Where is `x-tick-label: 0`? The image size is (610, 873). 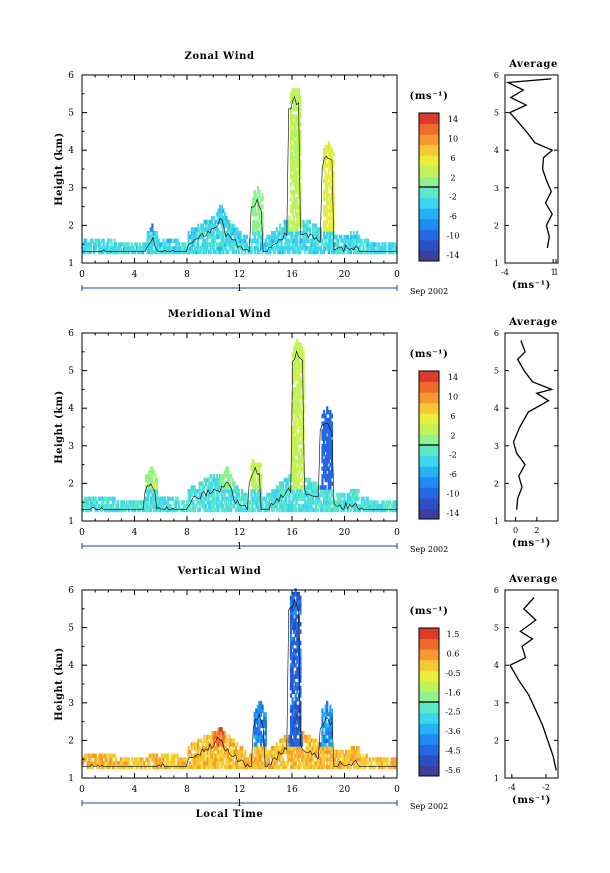 x-tick-label: 0 is located at coordinates (82, 275).